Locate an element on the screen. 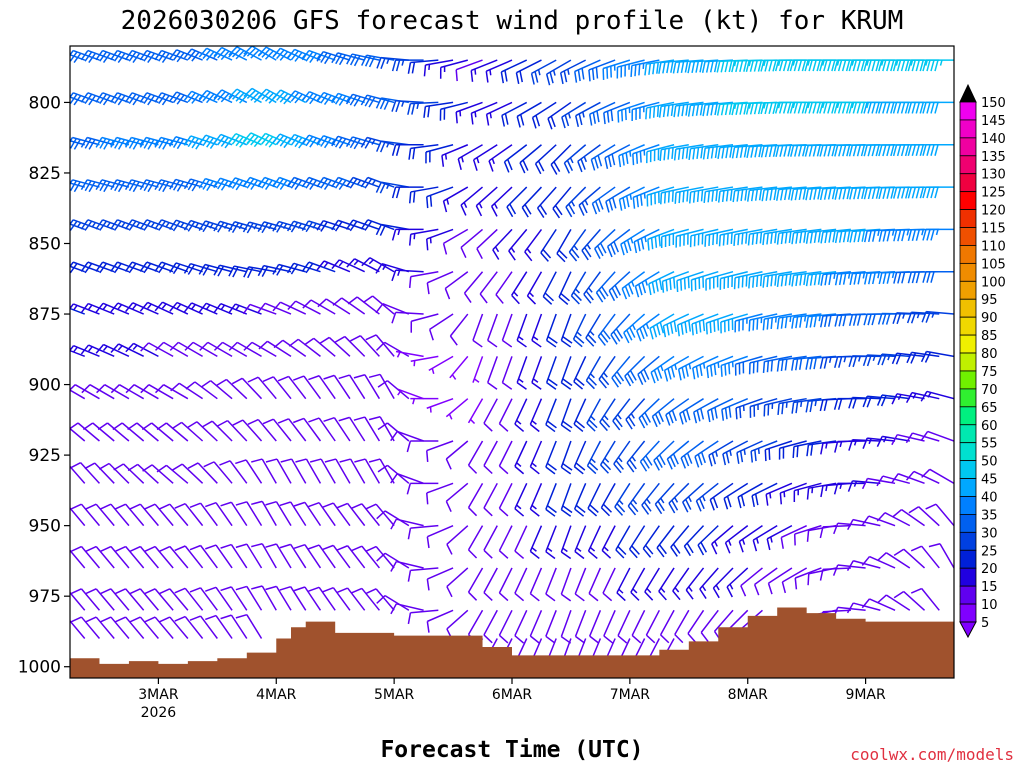  credit-text: coolwx.com/models is located at coordinates (932, 754).